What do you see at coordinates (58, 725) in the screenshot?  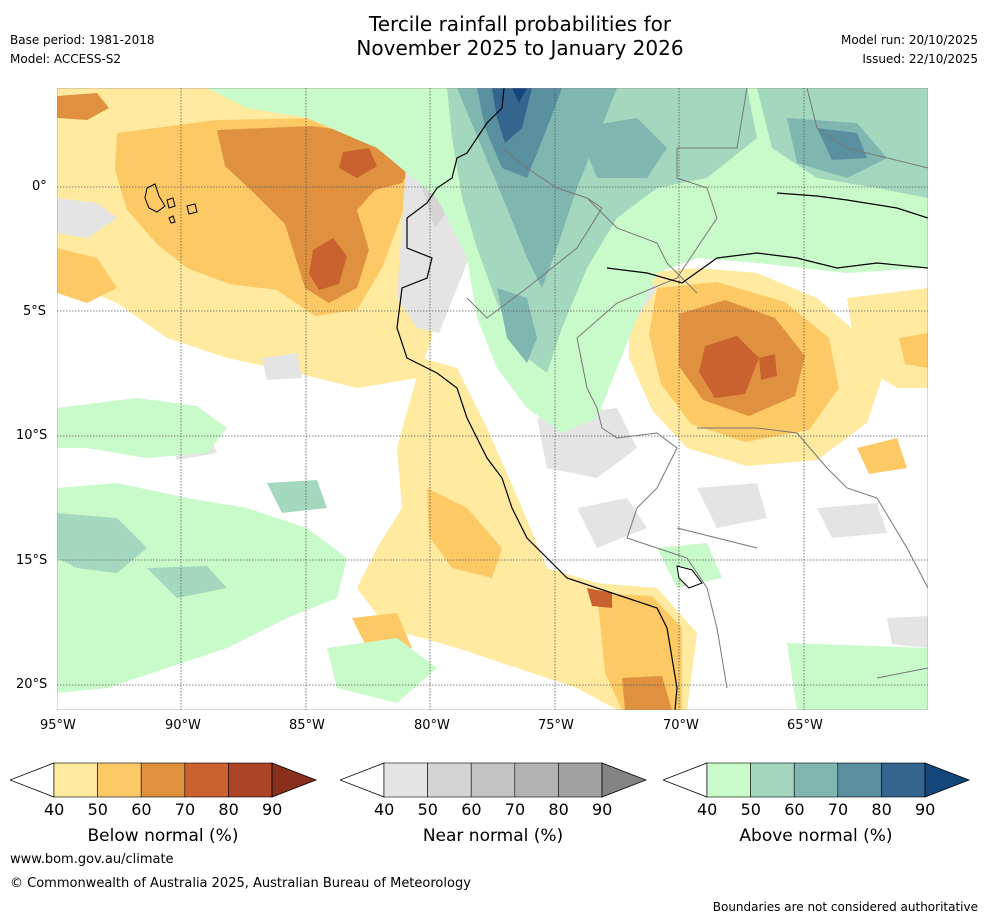 I see `x-tick-0: 95°W` at bounding box center [58, 725].